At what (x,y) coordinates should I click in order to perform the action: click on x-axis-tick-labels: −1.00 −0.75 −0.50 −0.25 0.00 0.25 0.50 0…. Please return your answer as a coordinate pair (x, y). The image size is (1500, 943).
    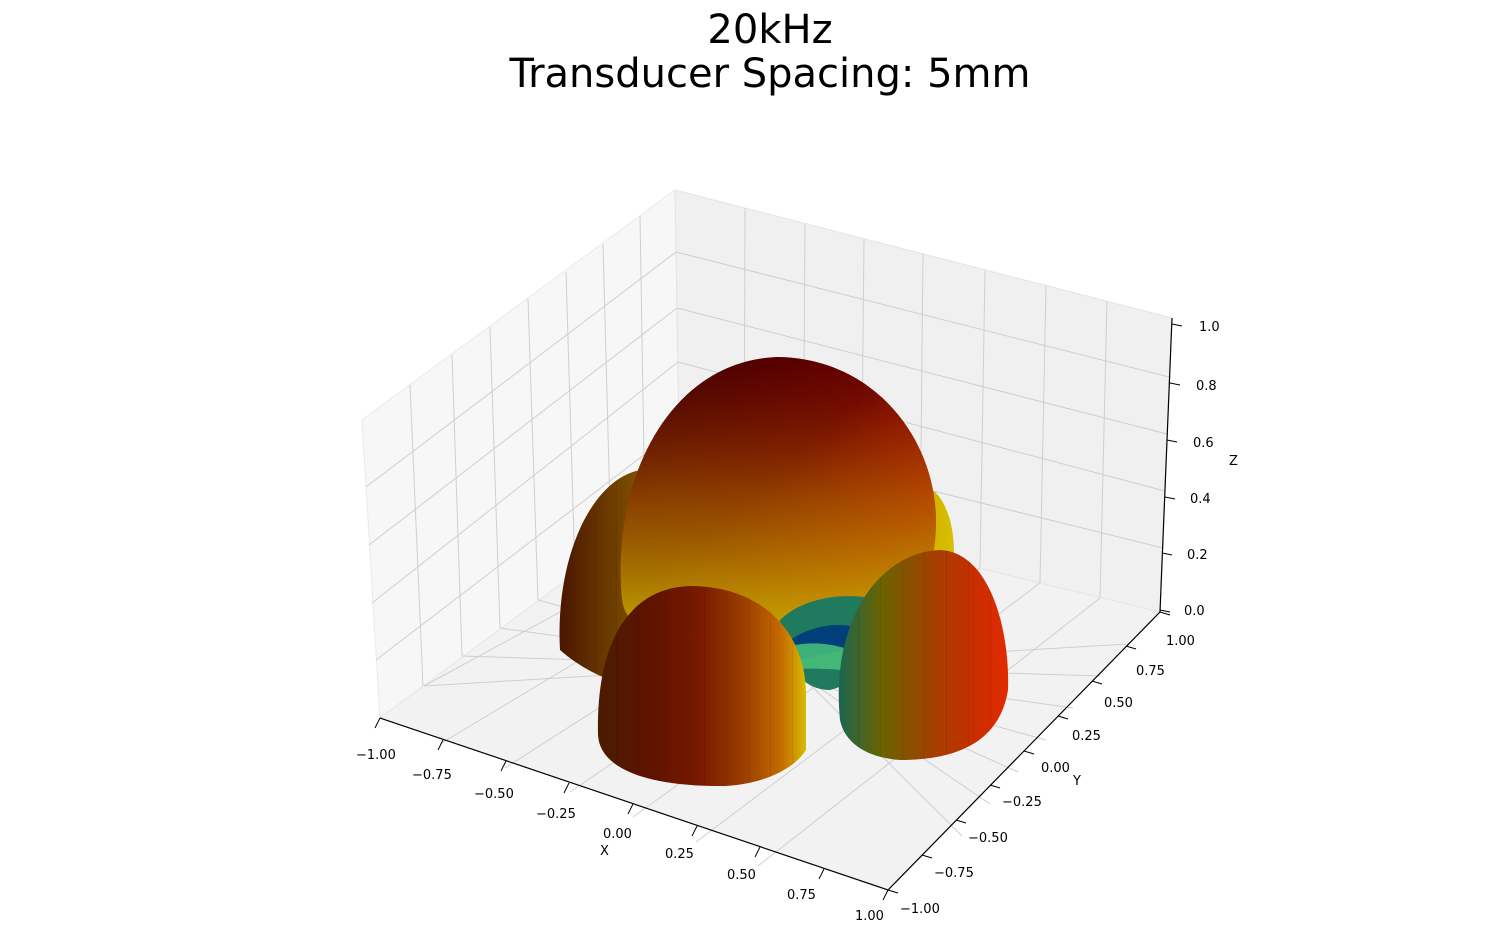
    Looking at the image, I should click on (620, 836).